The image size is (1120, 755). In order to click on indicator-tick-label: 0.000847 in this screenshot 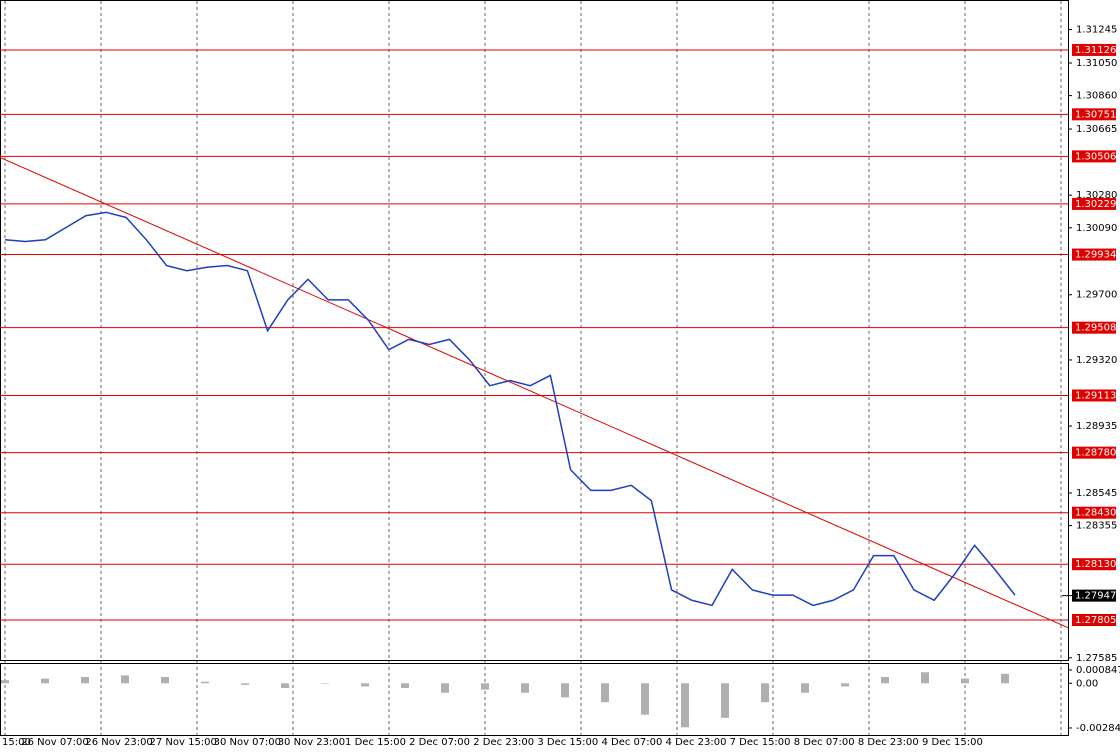, I will do `click(1098, 670)`.